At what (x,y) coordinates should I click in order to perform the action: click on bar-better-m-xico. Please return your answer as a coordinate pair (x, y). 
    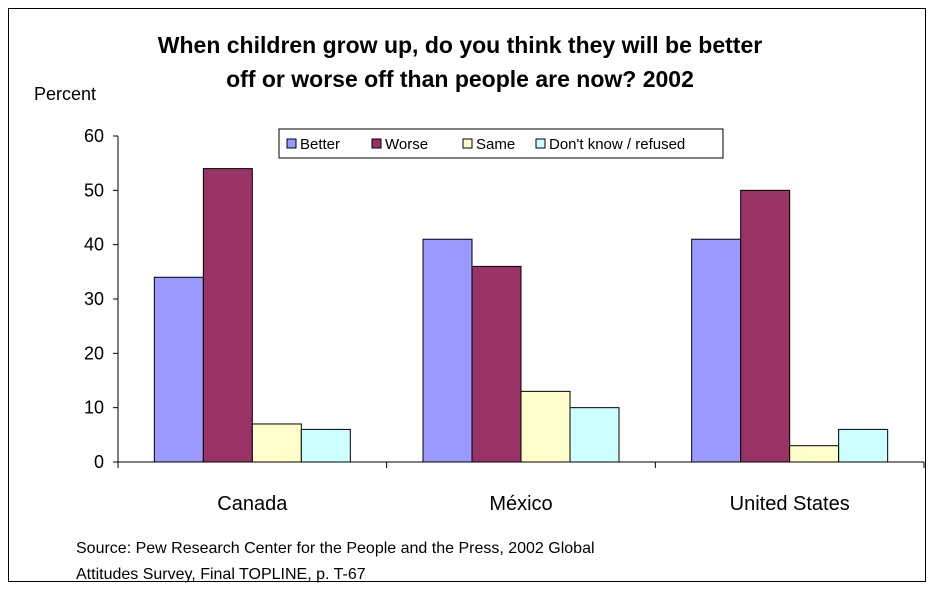
    Looking at the image, I should click on (447, 350).